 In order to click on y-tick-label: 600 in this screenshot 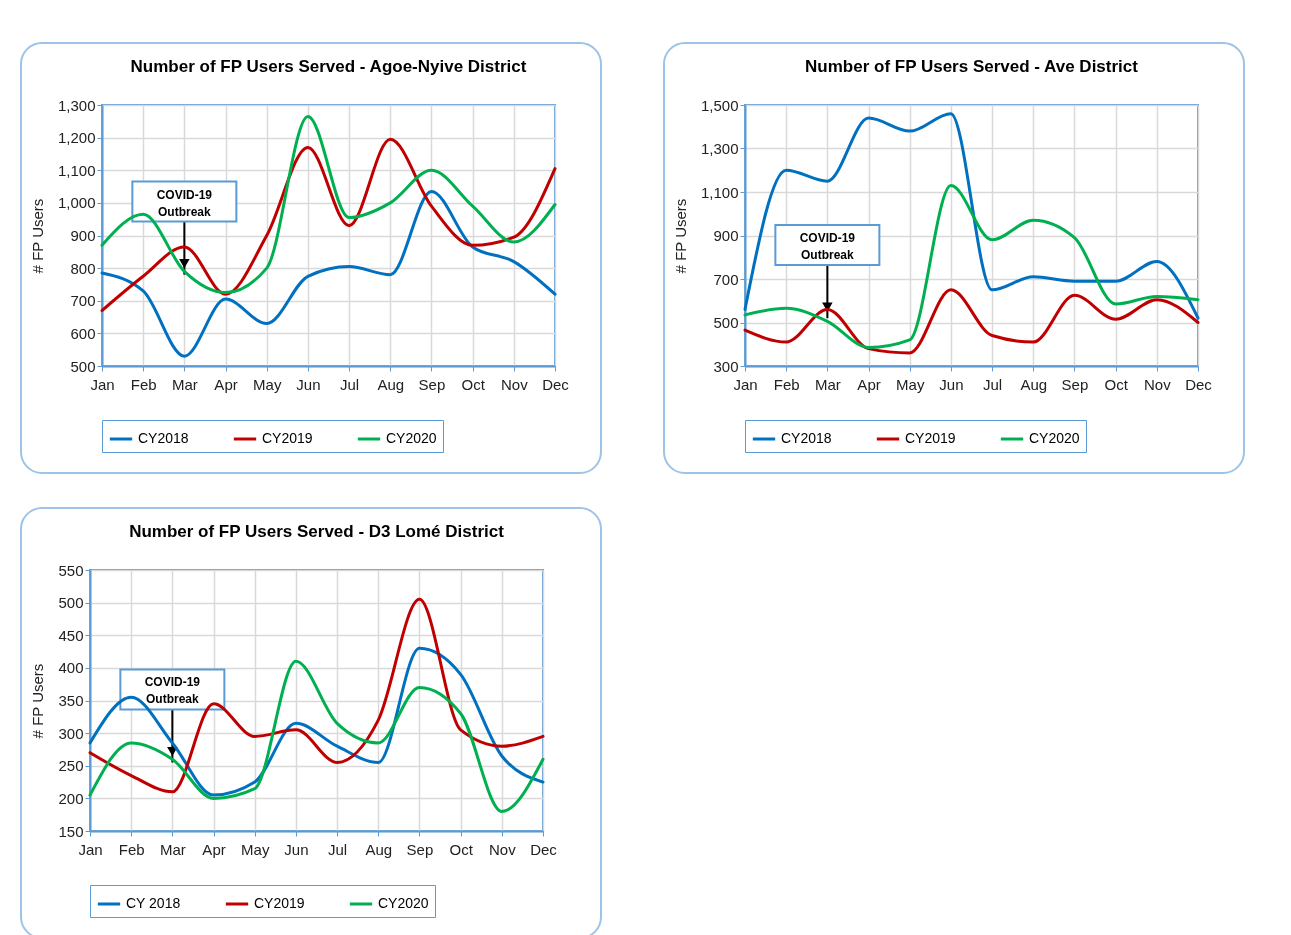, I will do `click(83, 333)`.